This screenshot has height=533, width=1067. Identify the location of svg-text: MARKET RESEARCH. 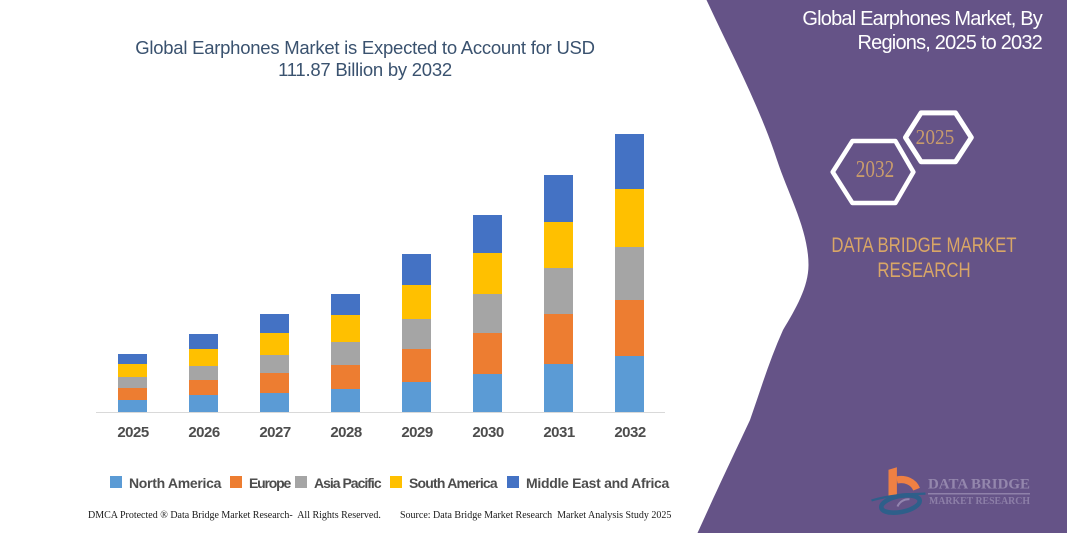
(979, 501).